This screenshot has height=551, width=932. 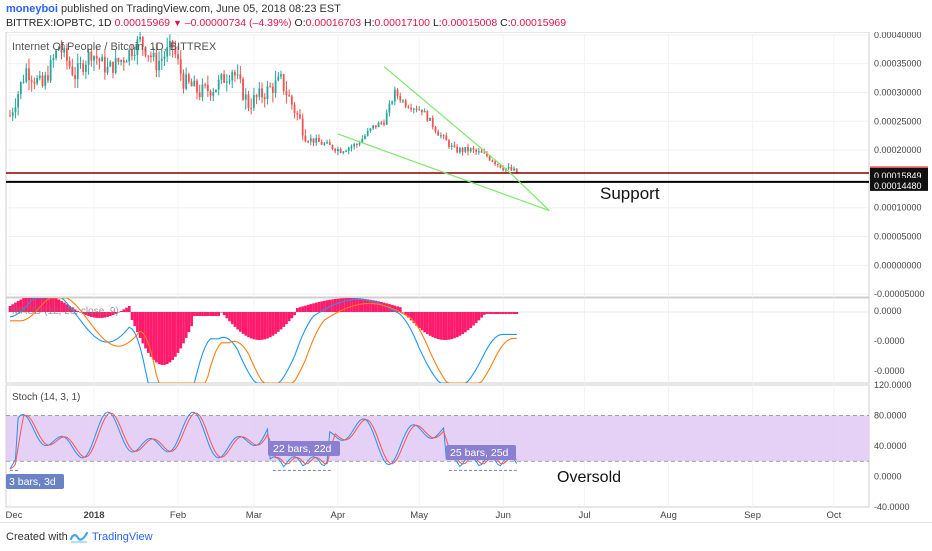 I want to click on price-tick-label: 0.00010000, so click(x=898, y=208).